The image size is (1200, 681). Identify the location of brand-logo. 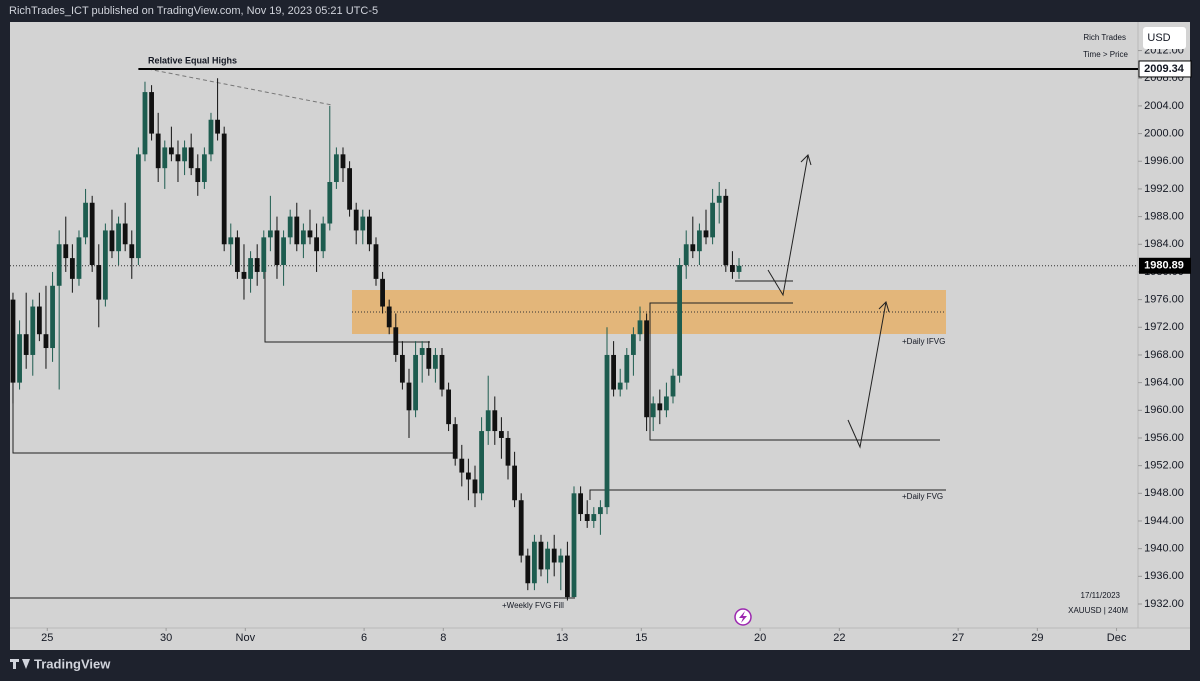
(20, 664).